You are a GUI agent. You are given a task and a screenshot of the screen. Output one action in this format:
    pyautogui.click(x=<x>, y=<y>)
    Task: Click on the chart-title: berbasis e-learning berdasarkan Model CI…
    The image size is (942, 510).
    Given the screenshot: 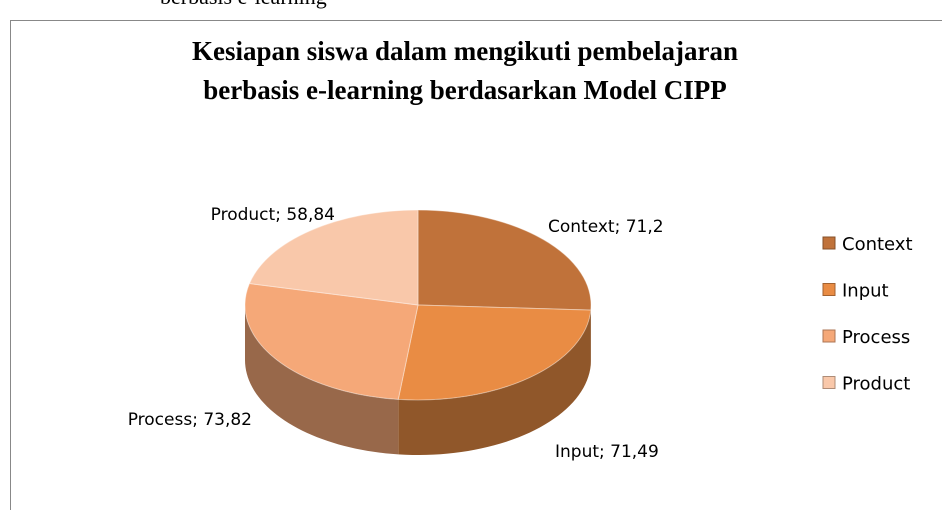 What is the action you would take?
    pyautogui.click(x=465, y=90)
    